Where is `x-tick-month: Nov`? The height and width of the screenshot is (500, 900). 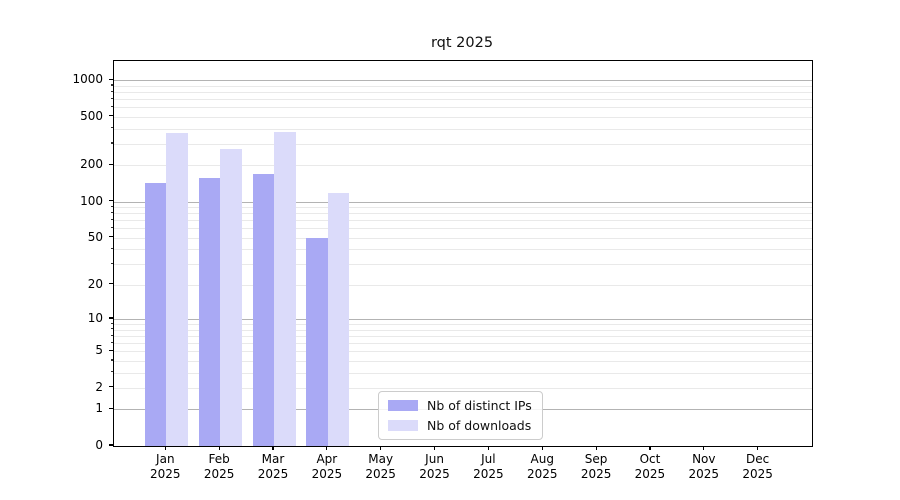
x-tick-month: Nov is located at coordinates (704, 459).